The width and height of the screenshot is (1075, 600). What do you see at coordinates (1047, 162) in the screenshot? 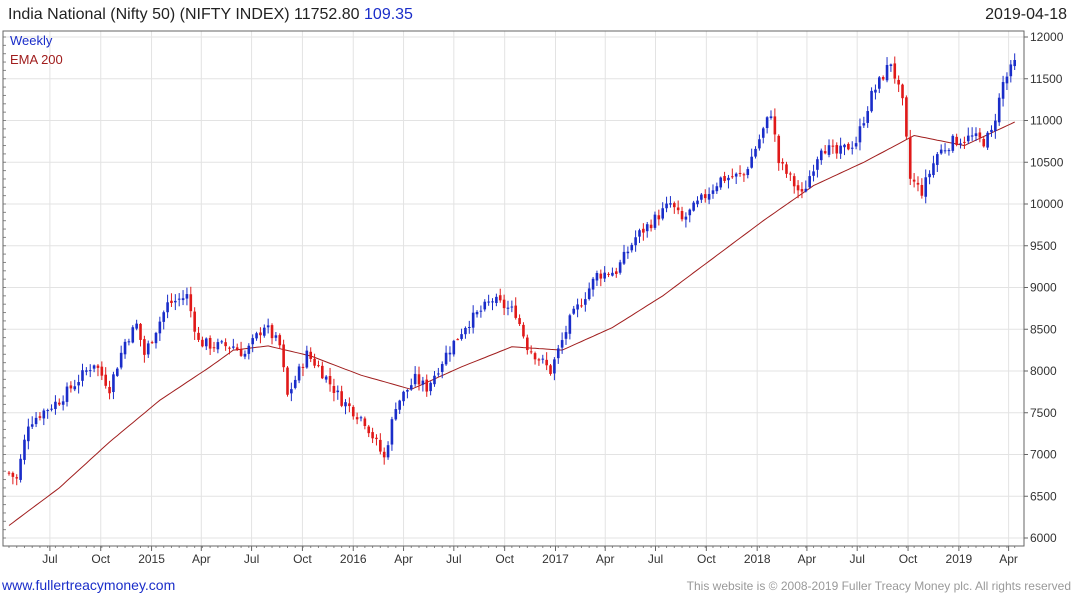
I see `y-tick-label: 10500` at bounding box center [1047, 162].